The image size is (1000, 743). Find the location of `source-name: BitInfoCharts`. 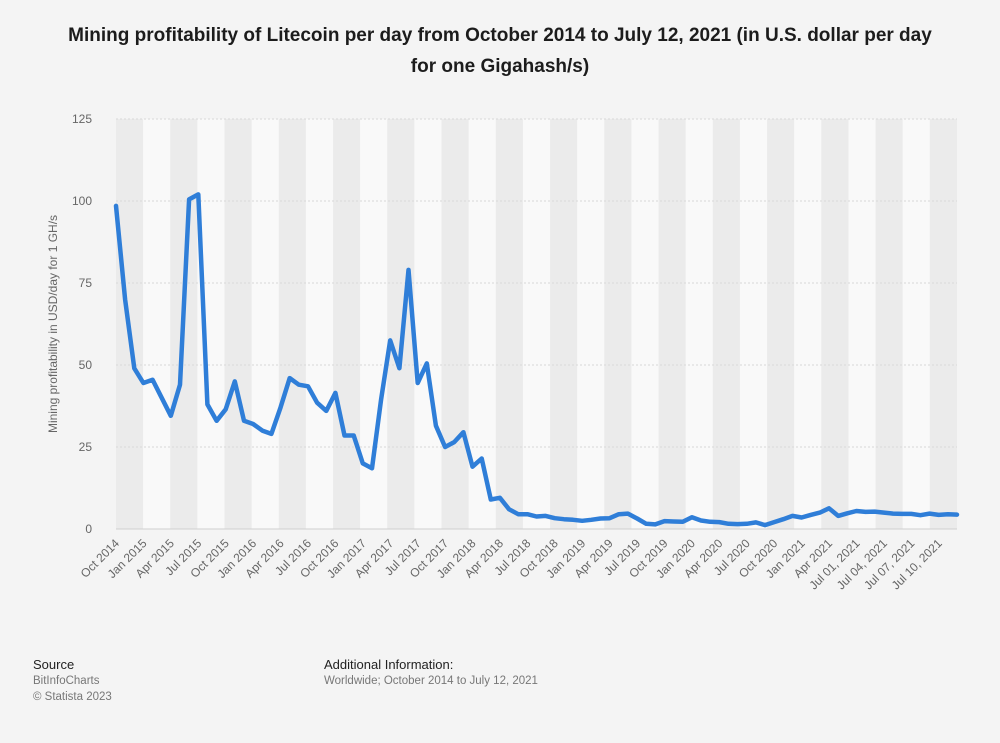

source-name: BitInfoCharts is located at coordinates (66, 681).